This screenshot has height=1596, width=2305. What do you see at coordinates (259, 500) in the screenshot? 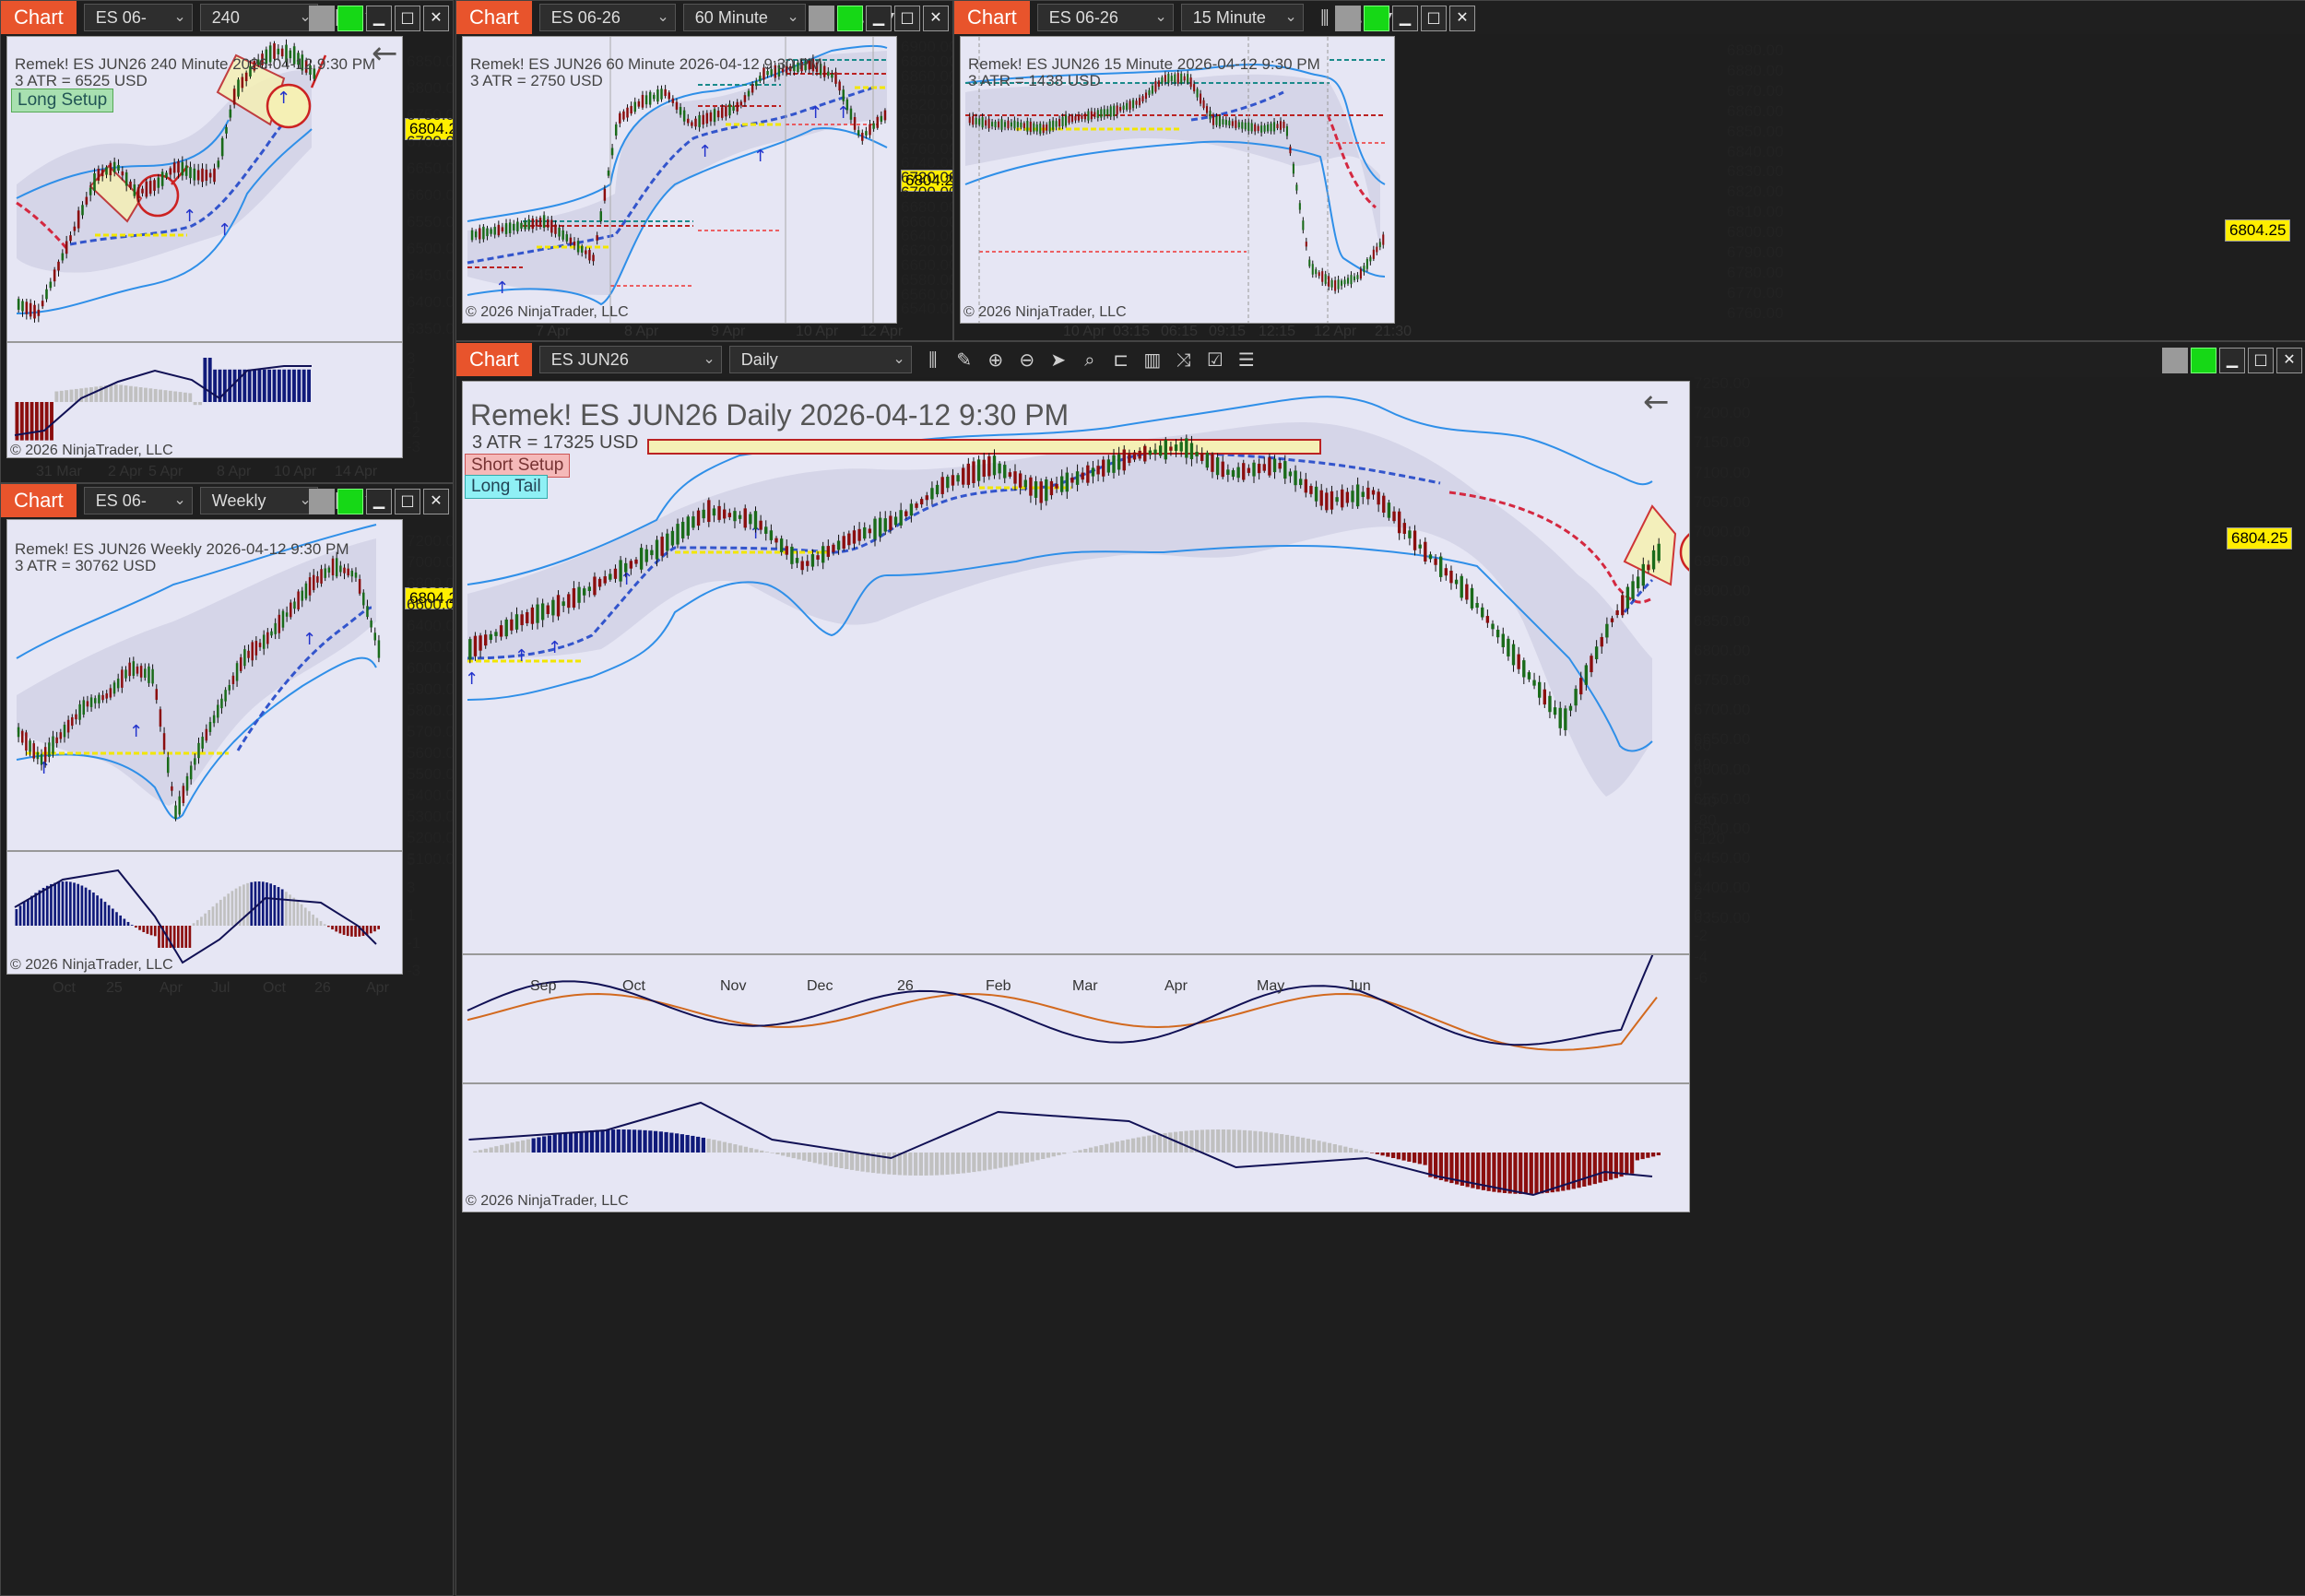
I see `interval-selector: Weekly⌄` at bounding box center [259, 500].